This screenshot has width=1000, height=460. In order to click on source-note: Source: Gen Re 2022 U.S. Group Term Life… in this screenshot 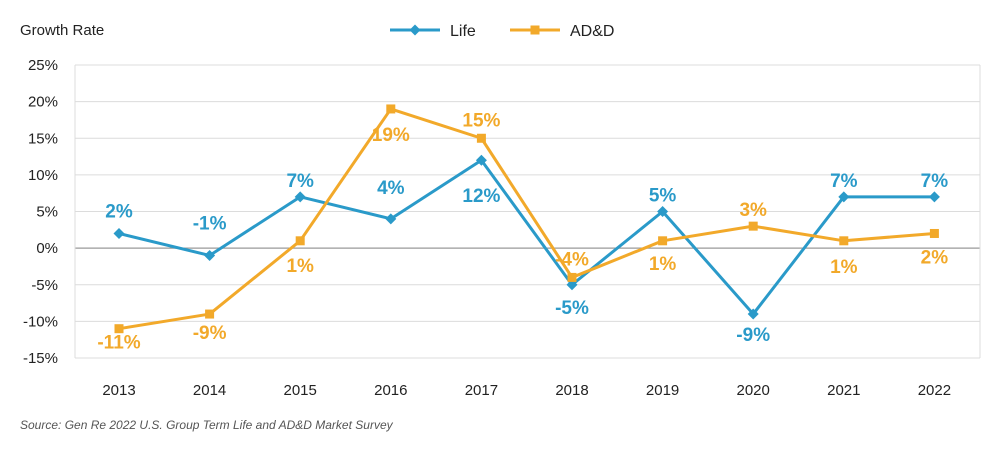, I will do `click(207, 425)`.